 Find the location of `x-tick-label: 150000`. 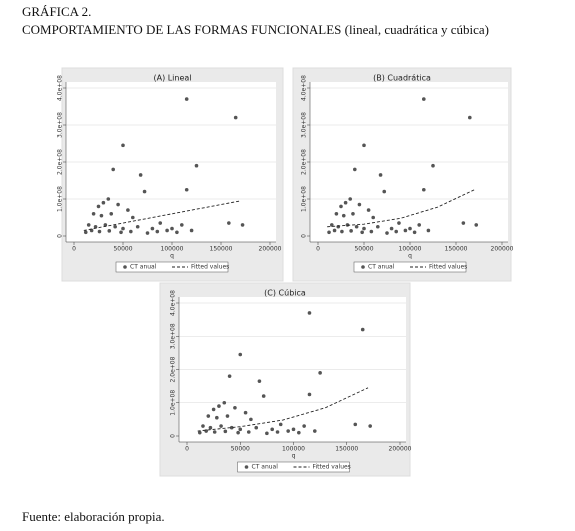

x-tick-label: 150000 is located at coordinates (456, 249).